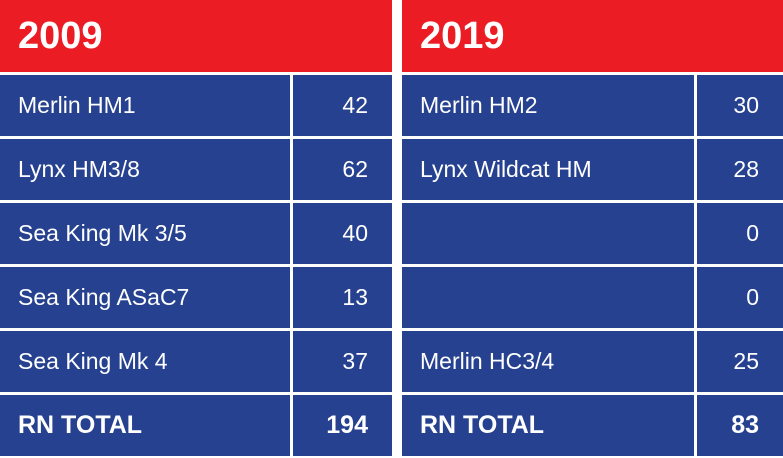 The image size is (783, 458). Describe the element at coordinates (548, 169) in the screenshot. I see `aircraft-name: Lynx Wildcat HM` at that location.